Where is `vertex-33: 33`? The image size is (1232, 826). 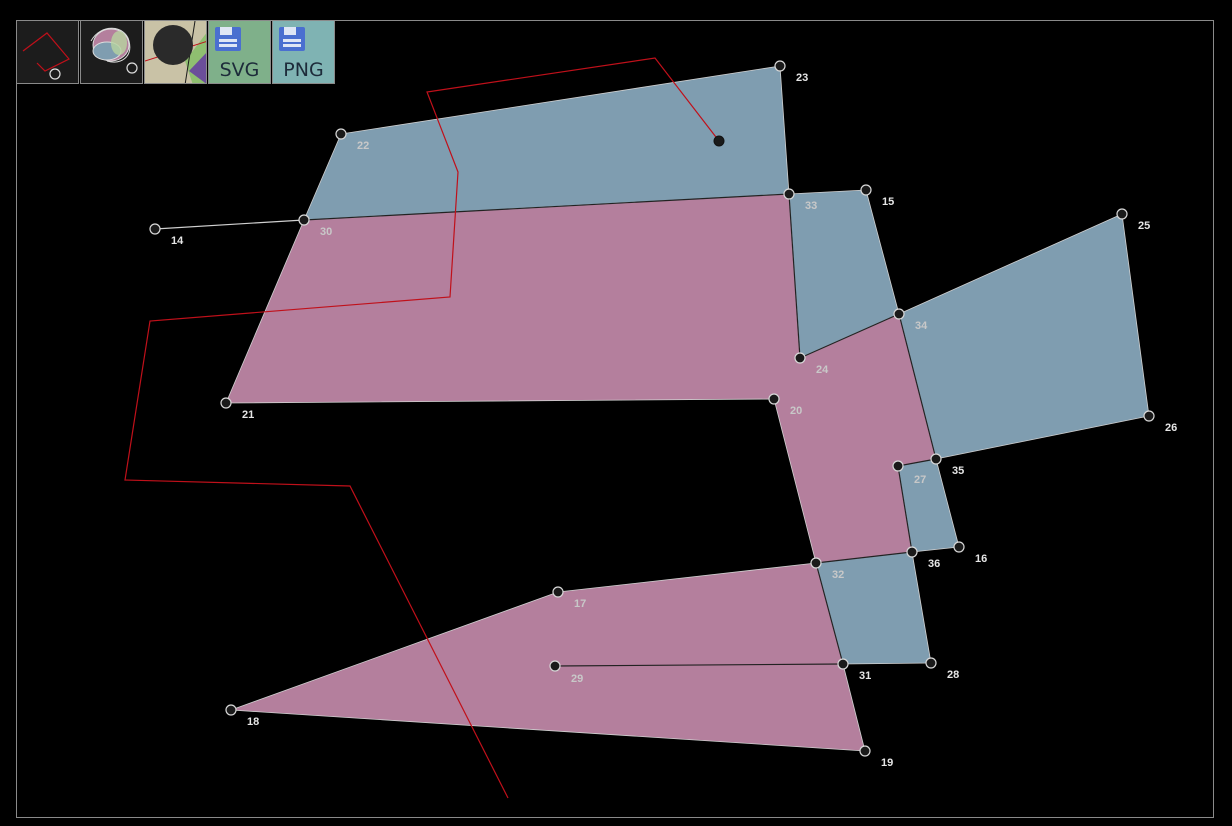 vertex-33: 33 is located at coordinates (800, 200).